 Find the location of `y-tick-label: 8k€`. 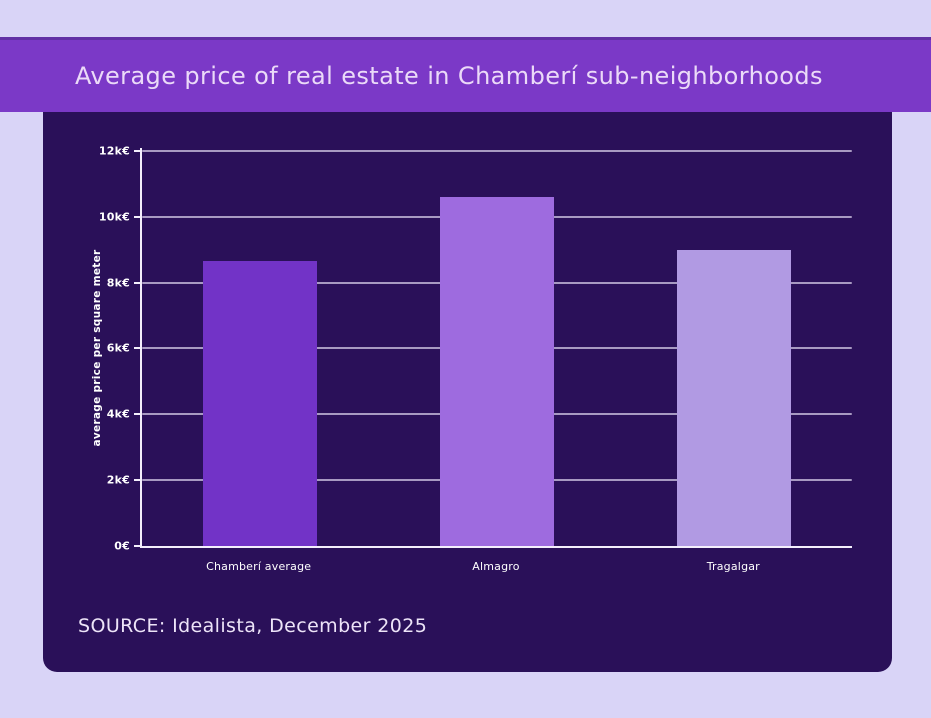

y-tick-label: 8k€ is located at coordinates (118, 283).